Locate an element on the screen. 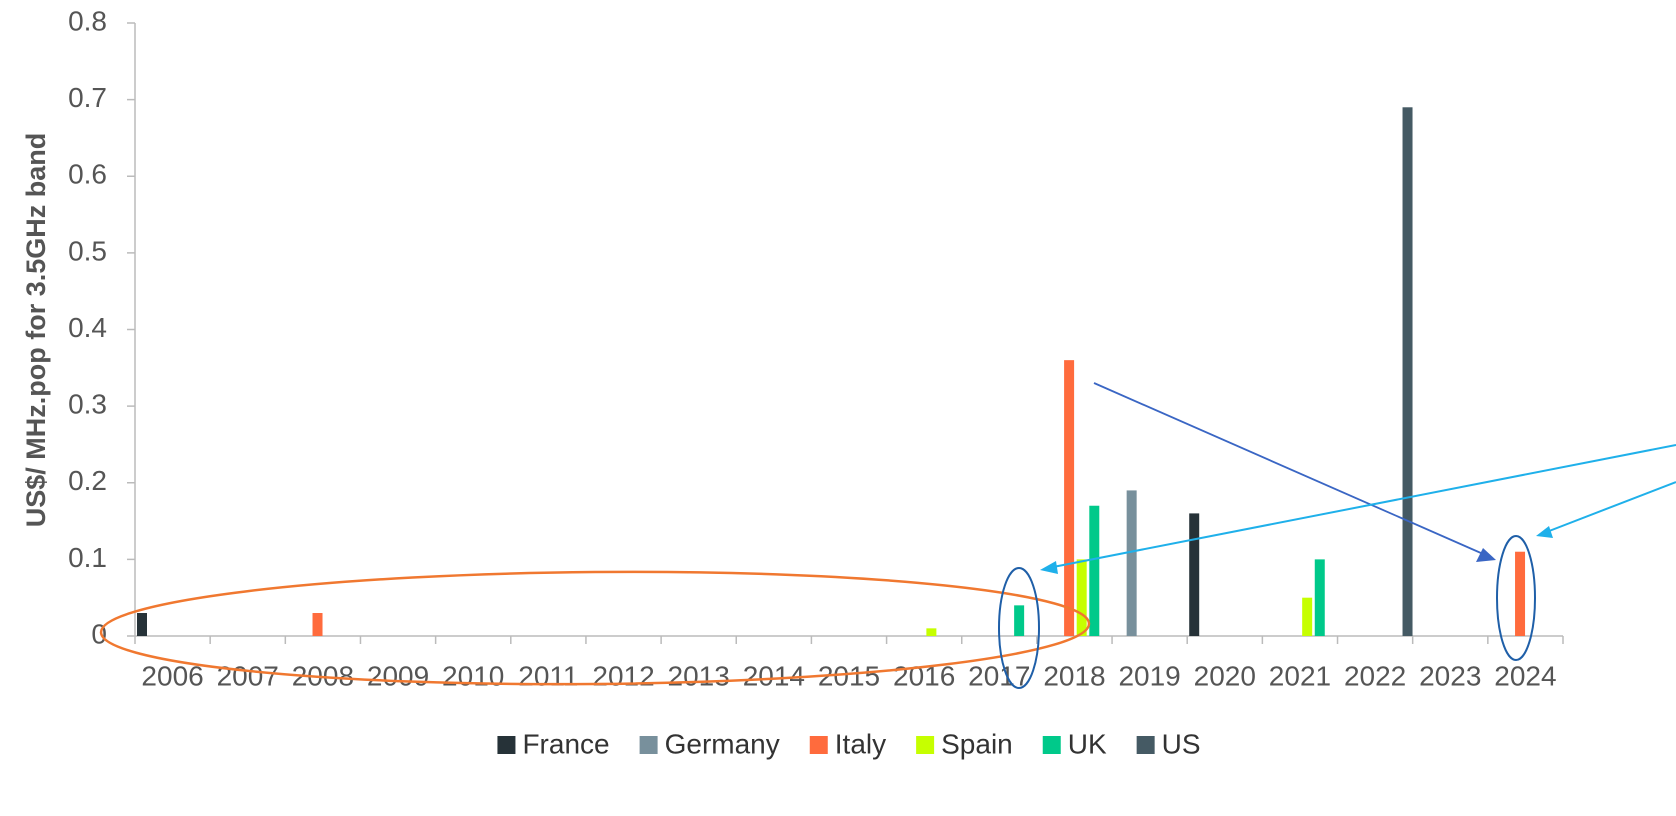 The height and width of the screenshot is (816, 1676). legend: France Germany Italy Spain UK US is located at coordinates (849, 743).